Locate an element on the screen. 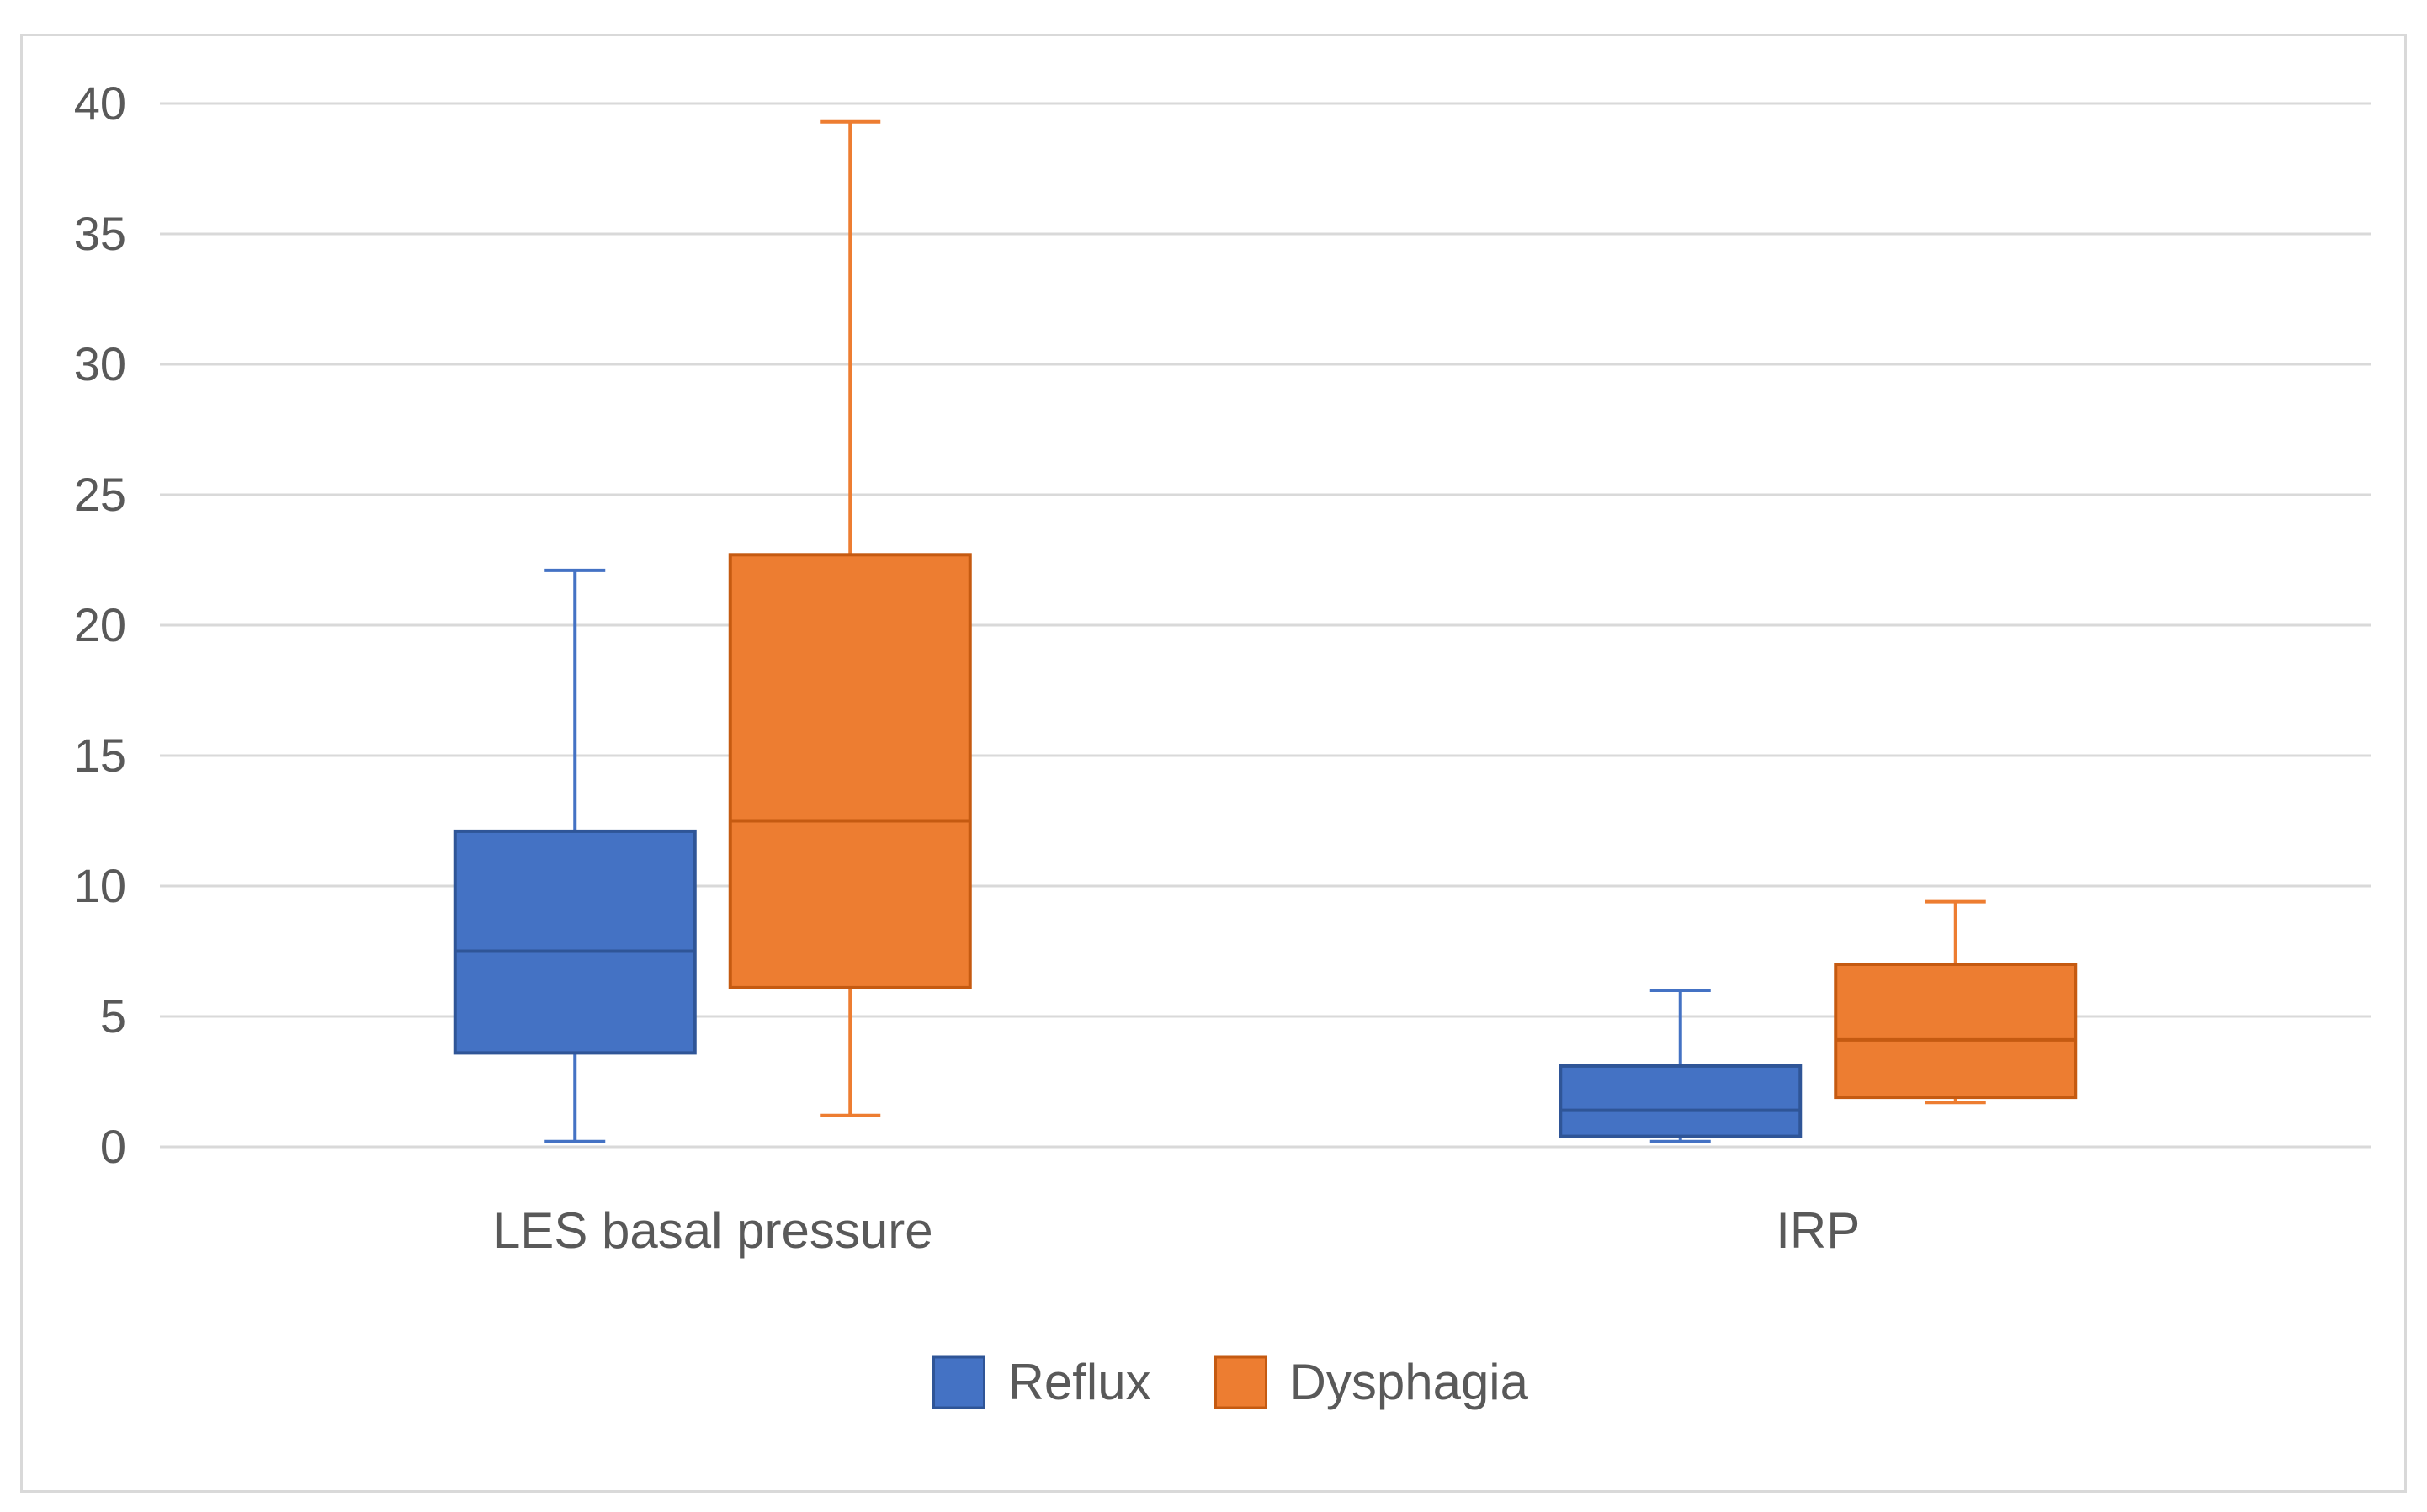 The image size is (2427, 1512). y-tick-label: 30 is located at coordinates (100, 363).